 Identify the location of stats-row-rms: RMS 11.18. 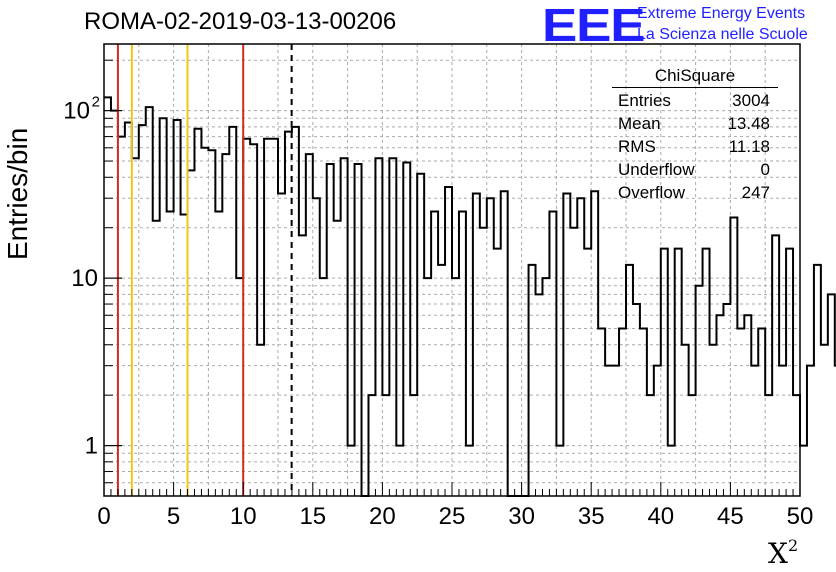
(695, 146).